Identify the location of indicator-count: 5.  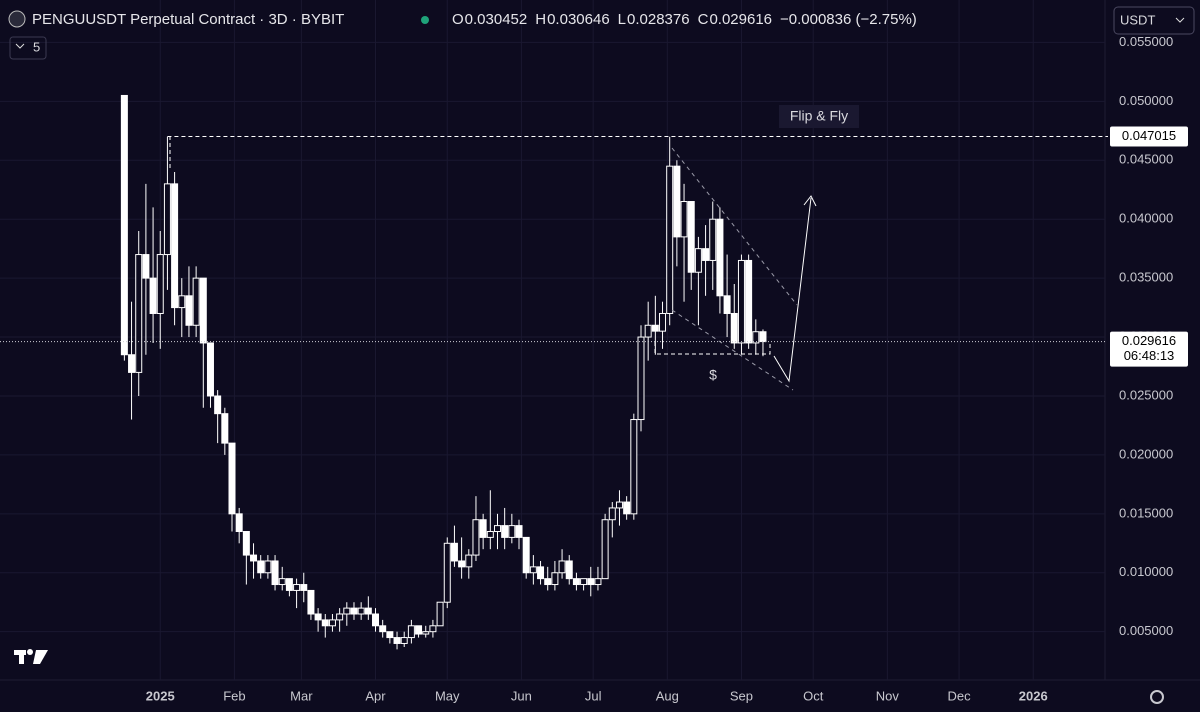
(36, 46).